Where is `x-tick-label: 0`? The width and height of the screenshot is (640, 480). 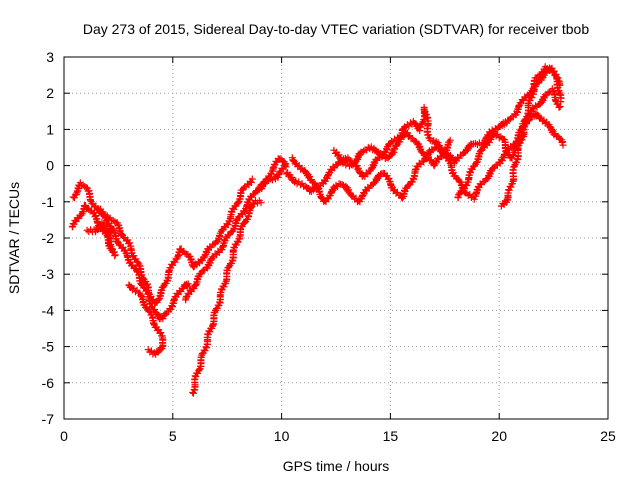 x-tick-label: 0 is located at coordinates (64, 436).